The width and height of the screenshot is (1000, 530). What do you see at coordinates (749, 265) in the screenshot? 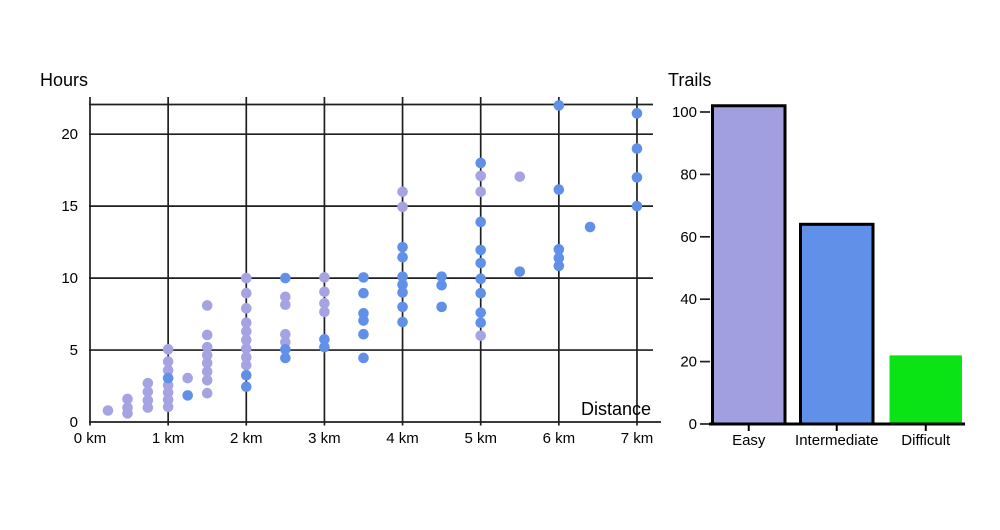
I see `bar-easy` at bounding box center [749, 265].